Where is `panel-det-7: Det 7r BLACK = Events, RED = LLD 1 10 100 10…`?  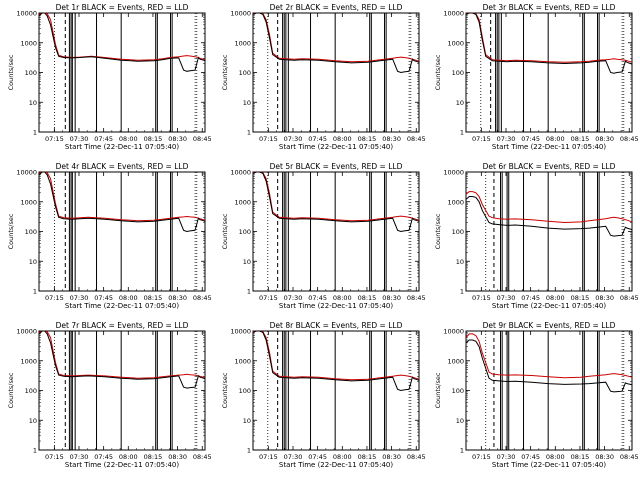 panel-det-7: Det 7r BLACK = Events, RED = LLD 1 10 100 10… is located at coordinates (109, 395).